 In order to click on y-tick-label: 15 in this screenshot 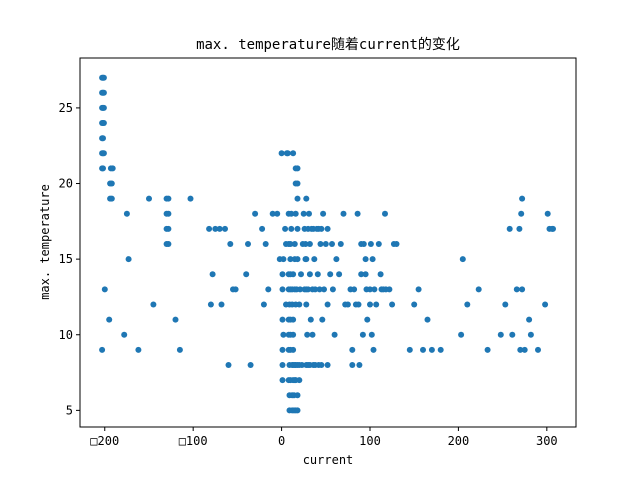, I will do `click(66, 259)`.